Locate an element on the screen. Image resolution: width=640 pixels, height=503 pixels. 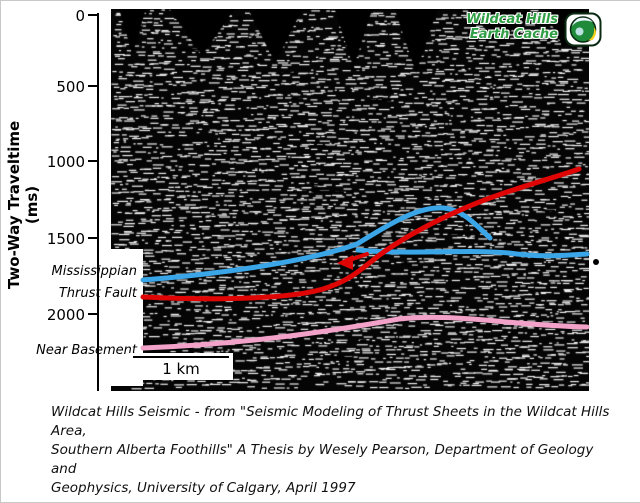
earth-cache-globe-icon is located at coordinates (583, 31).